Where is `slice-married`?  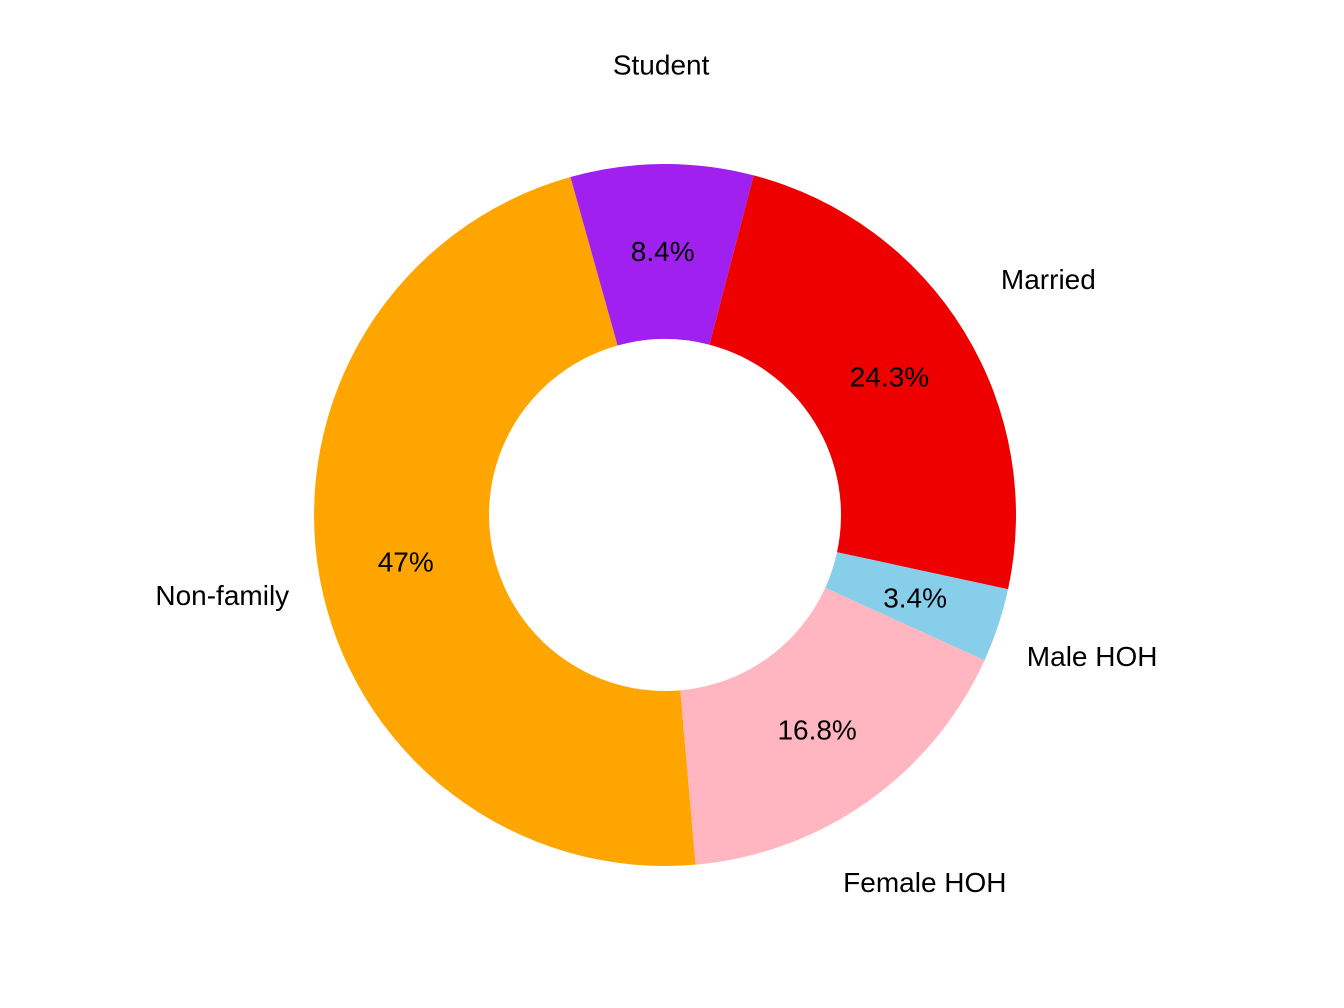 slice-married is located at coordinates (862, 382).